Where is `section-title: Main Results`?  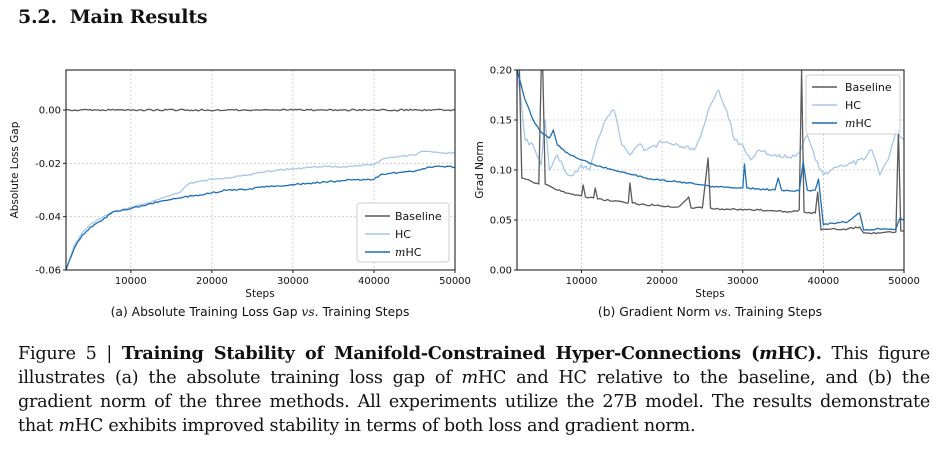
section-title: Main Results is located at coordinates (138, 17).